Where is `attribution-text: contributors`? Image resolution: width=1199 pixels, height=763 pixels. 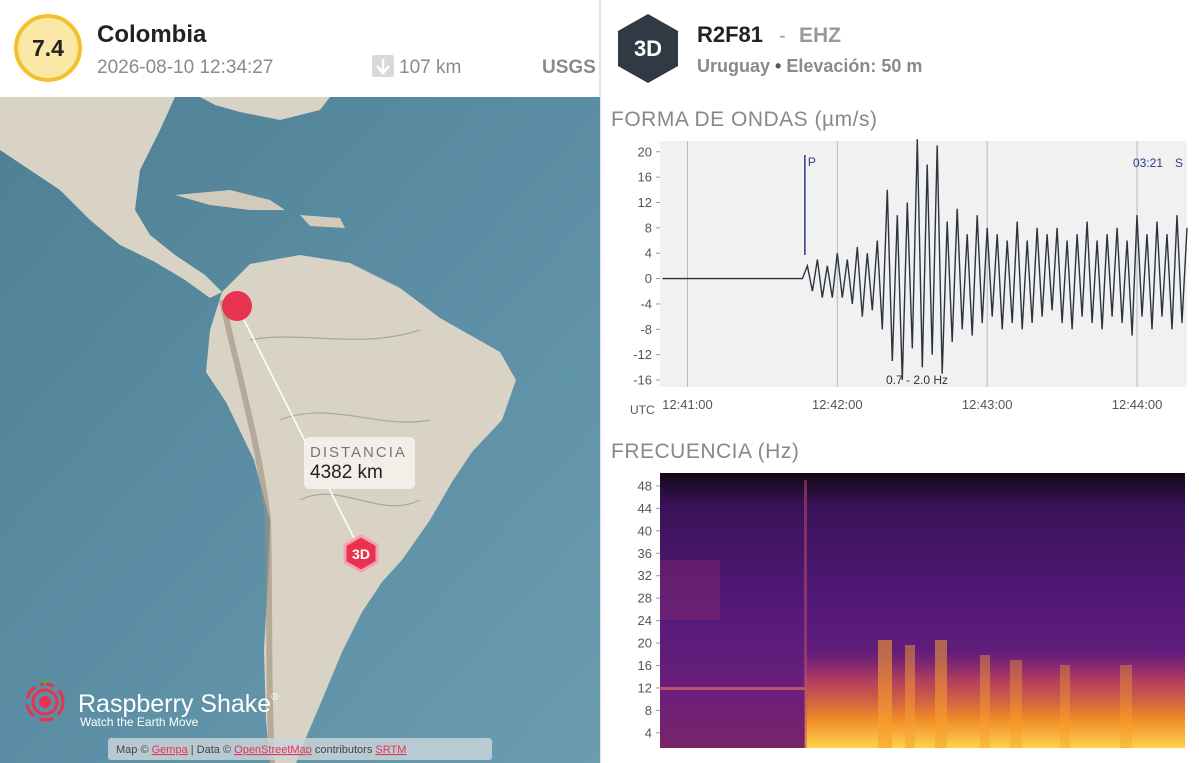
attribution-text: contributors is located at coordinates (344, 750).